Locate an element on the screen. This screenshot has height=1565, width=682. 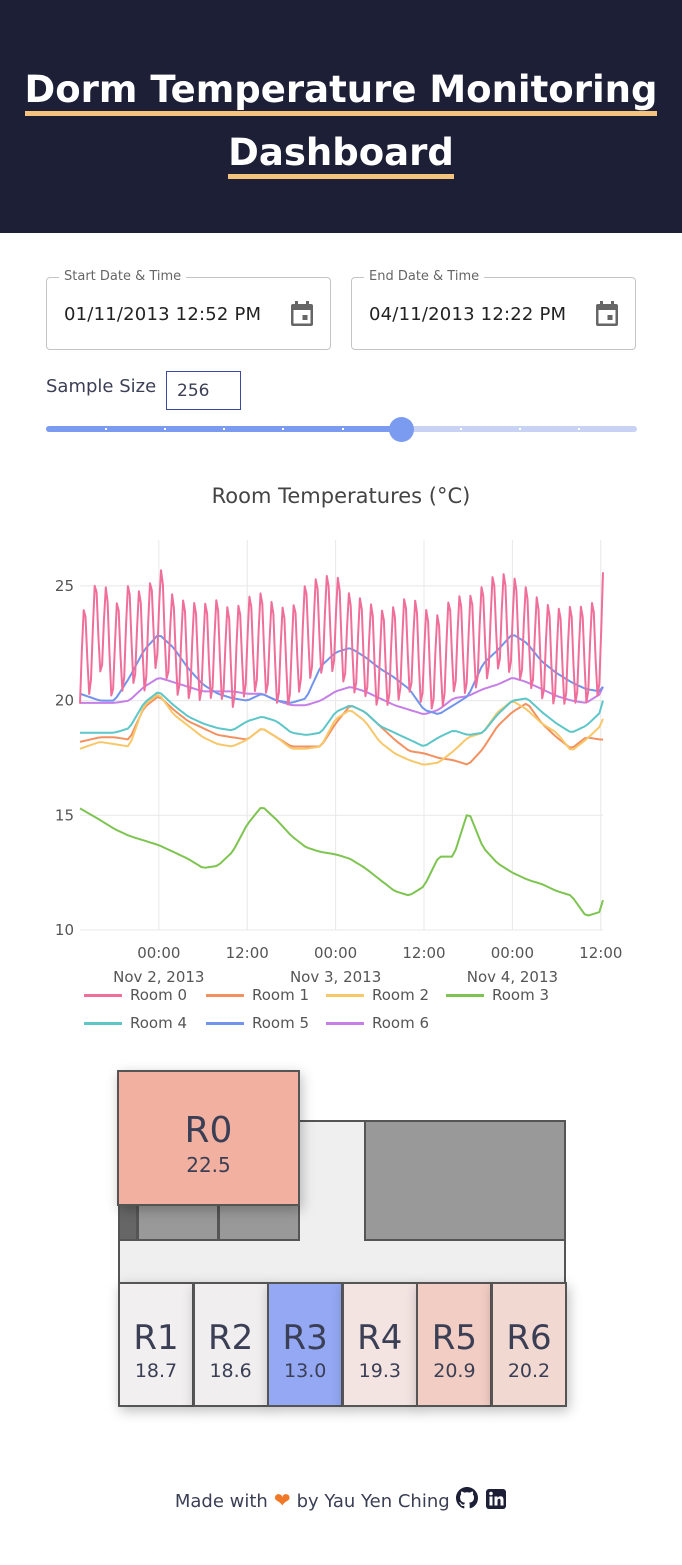
legend-label: Room 0 is located at coordinates (159, 995).